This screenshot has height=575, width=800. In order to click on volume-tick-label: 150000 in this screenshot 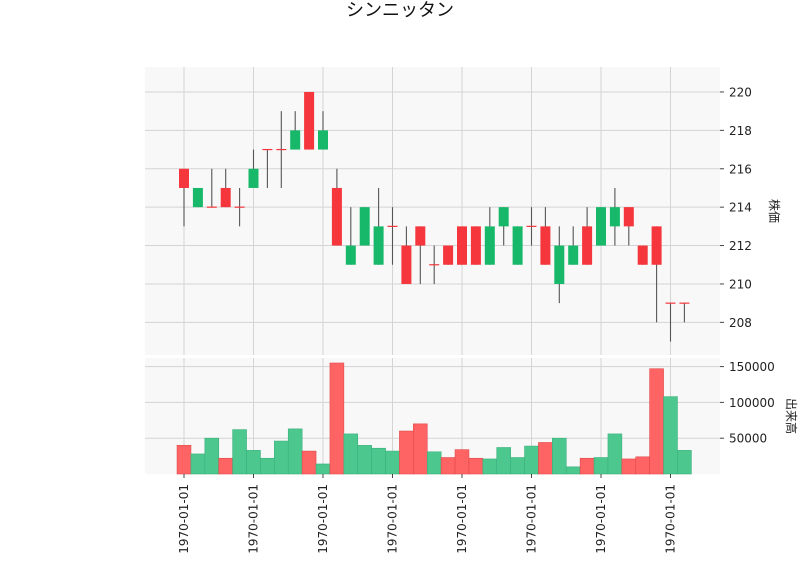, I will do `click(752, 367)`.